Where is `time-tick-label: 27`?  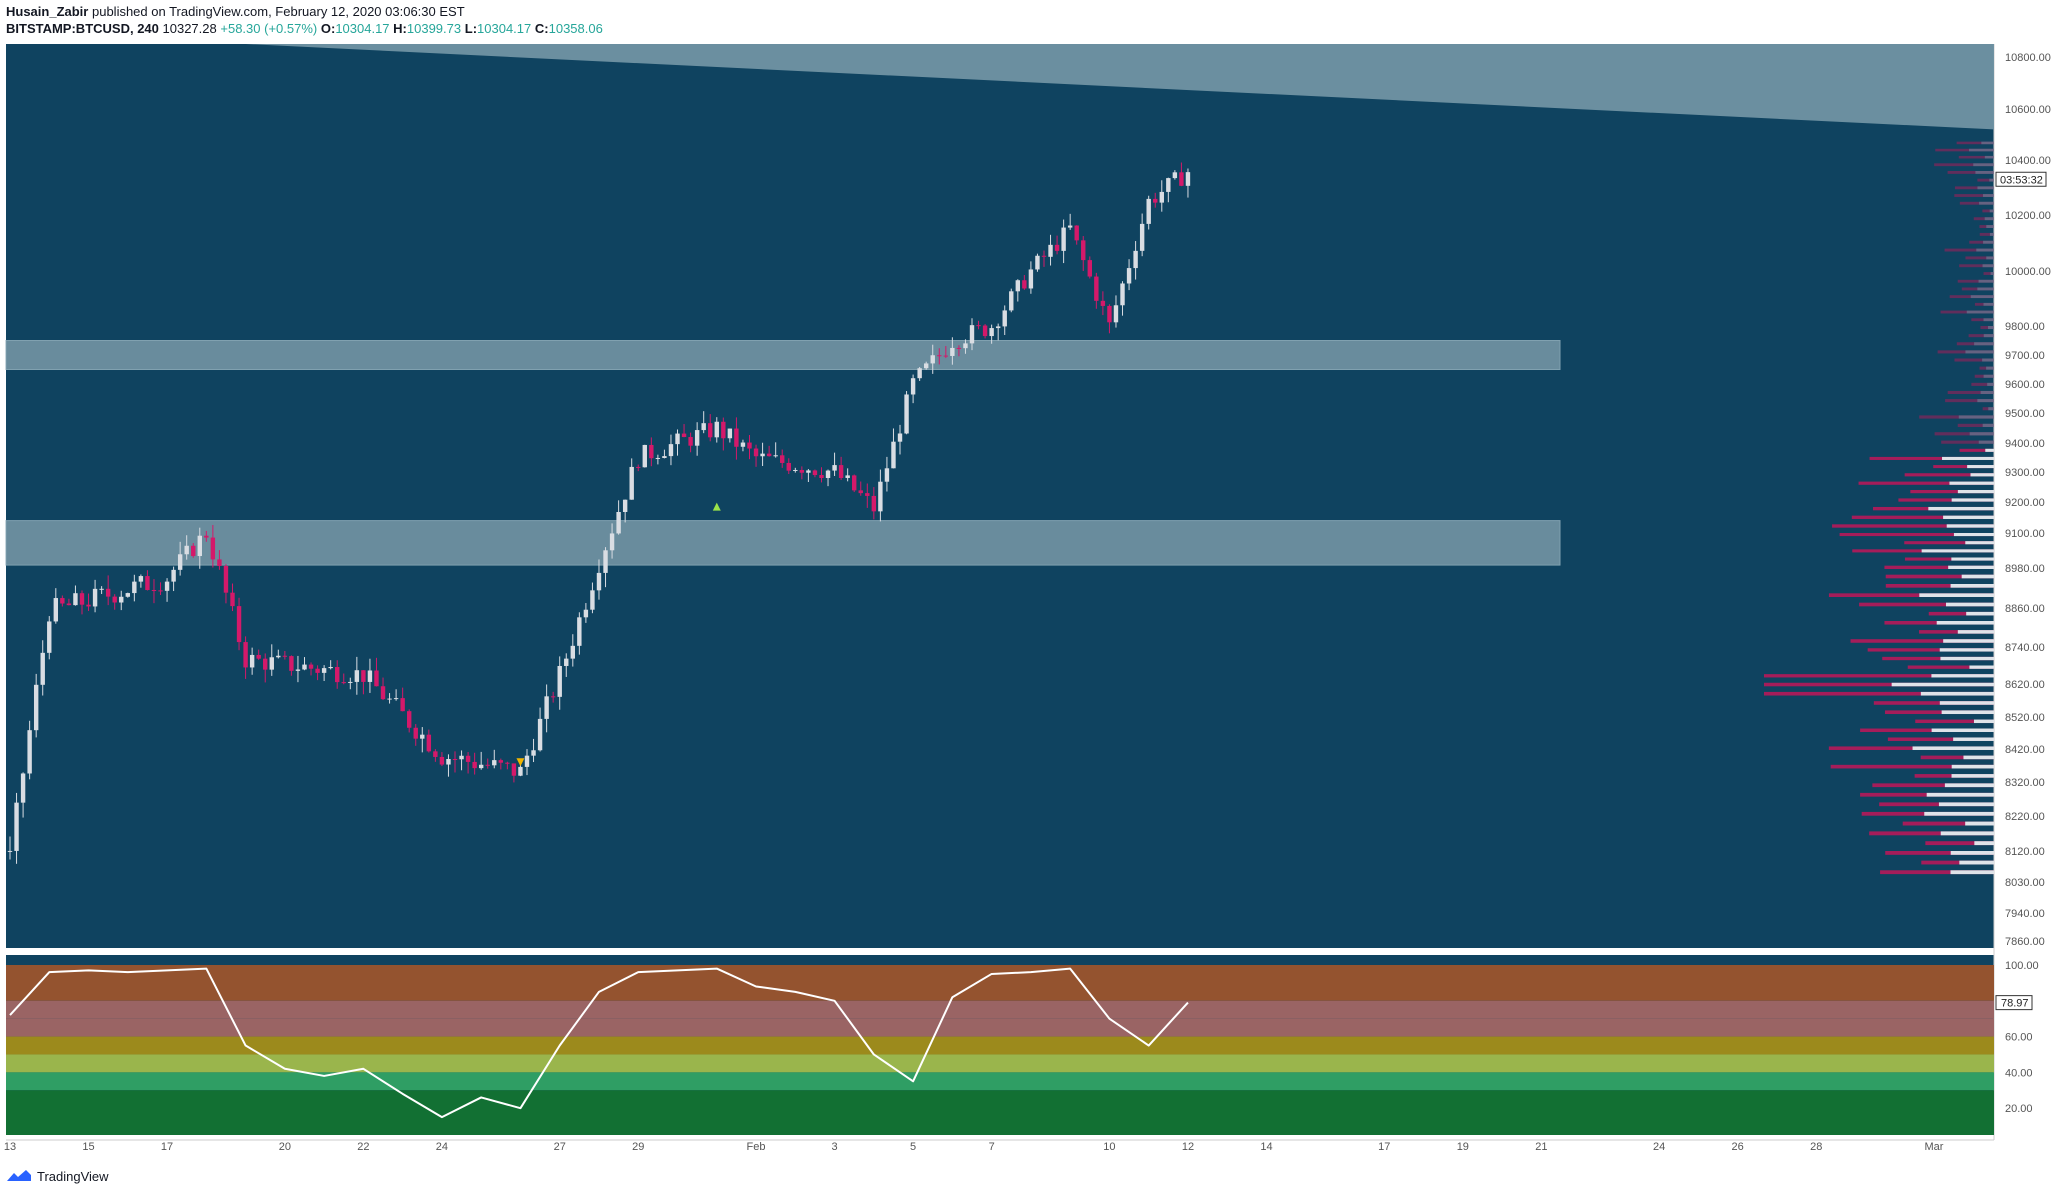 time-tick-label: 27 is located at coordinates (560, 1147).